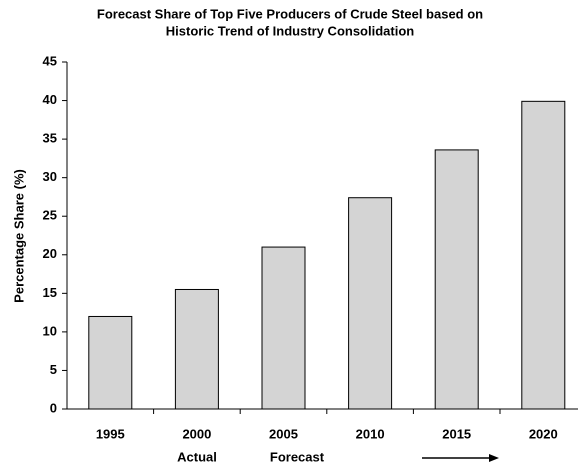 This screenshot has height=468, width=579. Describe the element at coordinates (460, 458) in the screenshot. I see `forecast-arrow` at that location.